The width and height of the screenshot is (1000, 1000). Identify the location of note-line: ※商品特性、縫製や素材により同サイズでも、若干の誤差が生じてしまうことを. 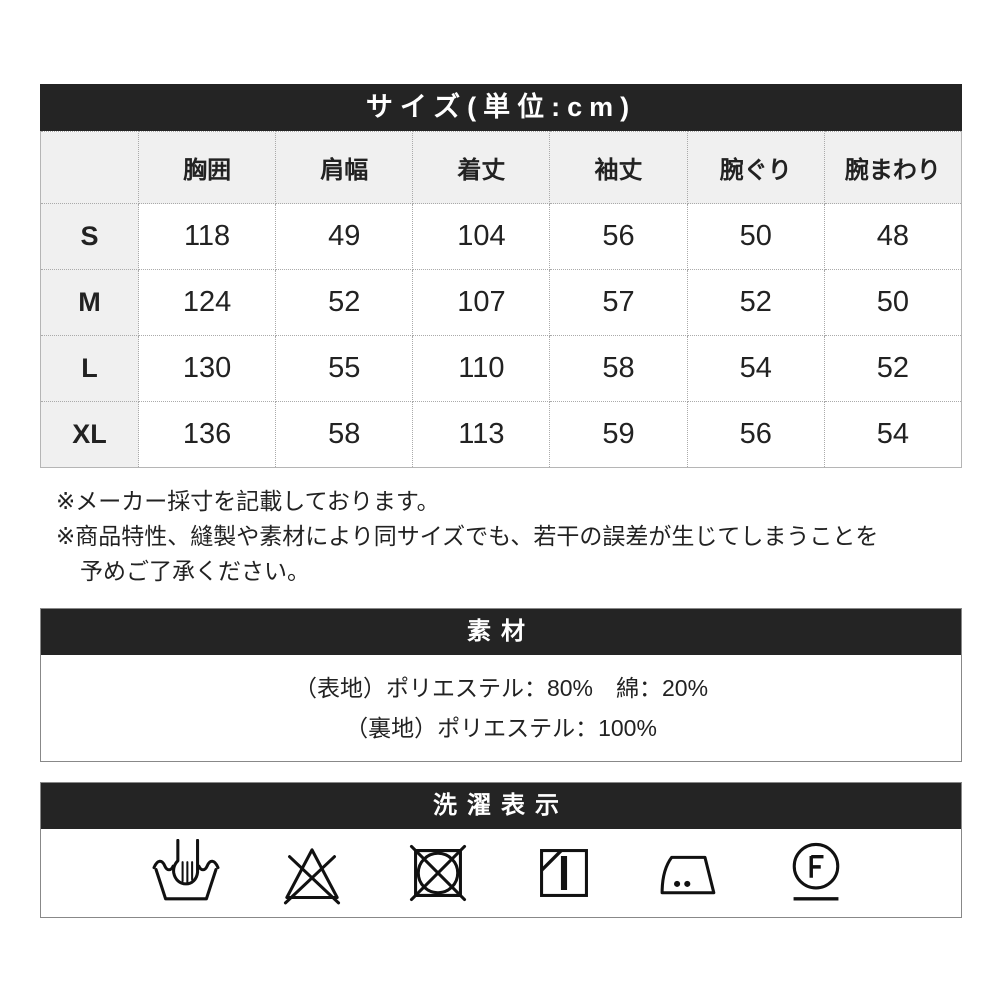
(467, 536).